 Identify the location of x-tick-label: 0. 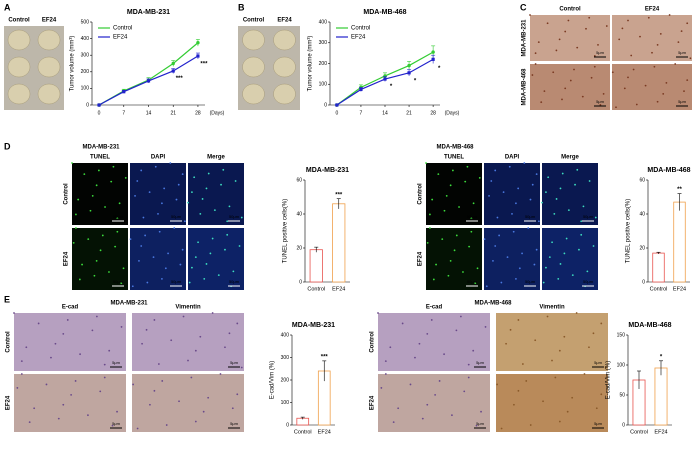
(336, 113).